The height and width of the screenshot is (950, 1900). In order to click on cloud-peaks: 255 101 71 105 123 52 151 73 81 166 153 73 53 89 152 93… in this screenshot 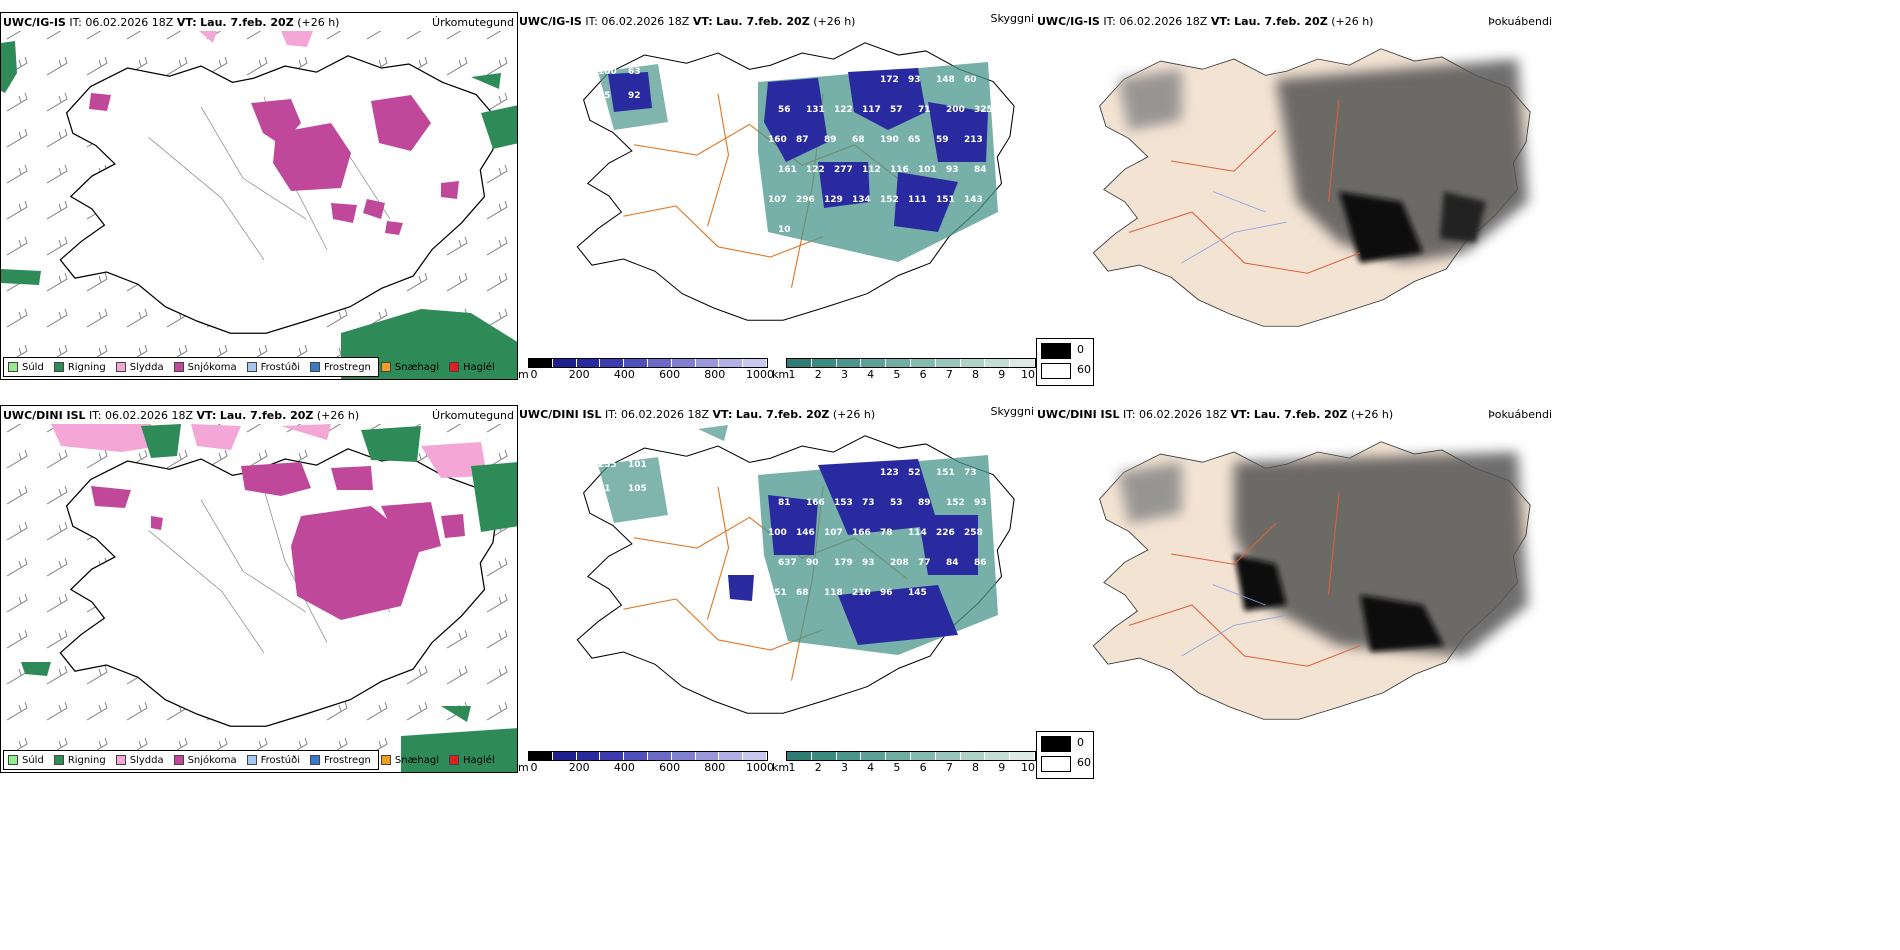, I will do `click(792, 529)`.